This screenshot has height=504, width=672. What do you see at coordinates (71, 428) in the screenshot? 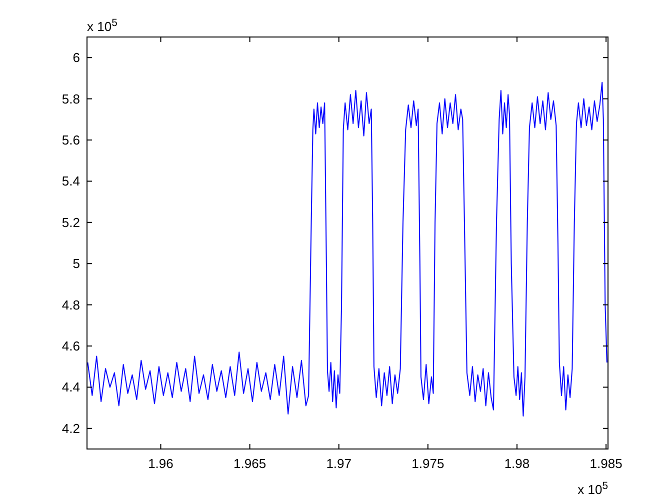
I see `y-tick-label: 4.2` at bounding box center [71, 428].